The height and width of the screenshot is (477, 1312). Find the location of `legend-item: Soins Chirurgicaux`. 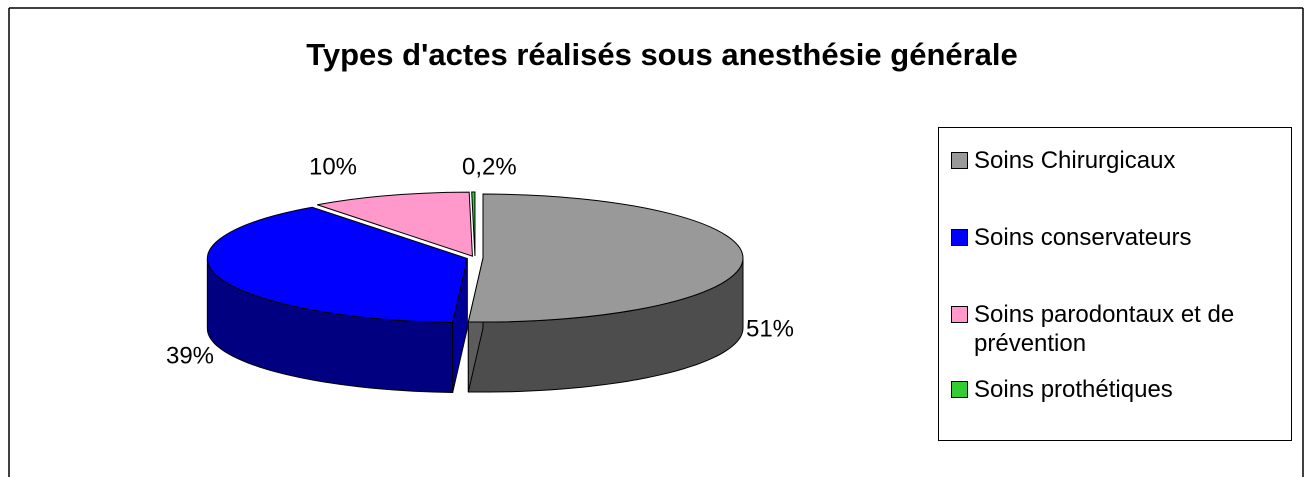

legend-item: Soins Chirurgicaux is located at coordinates (1121, 160).